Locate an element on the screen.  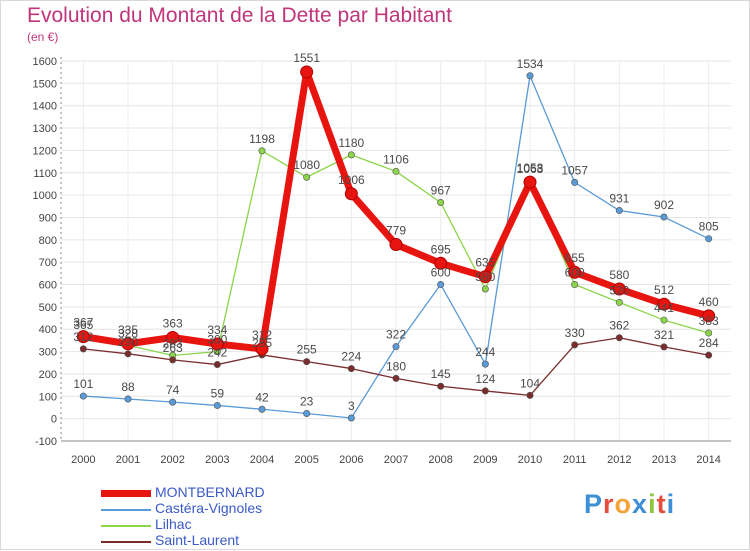
x-tick-label: 2005 is located at coordinates (306, 460).